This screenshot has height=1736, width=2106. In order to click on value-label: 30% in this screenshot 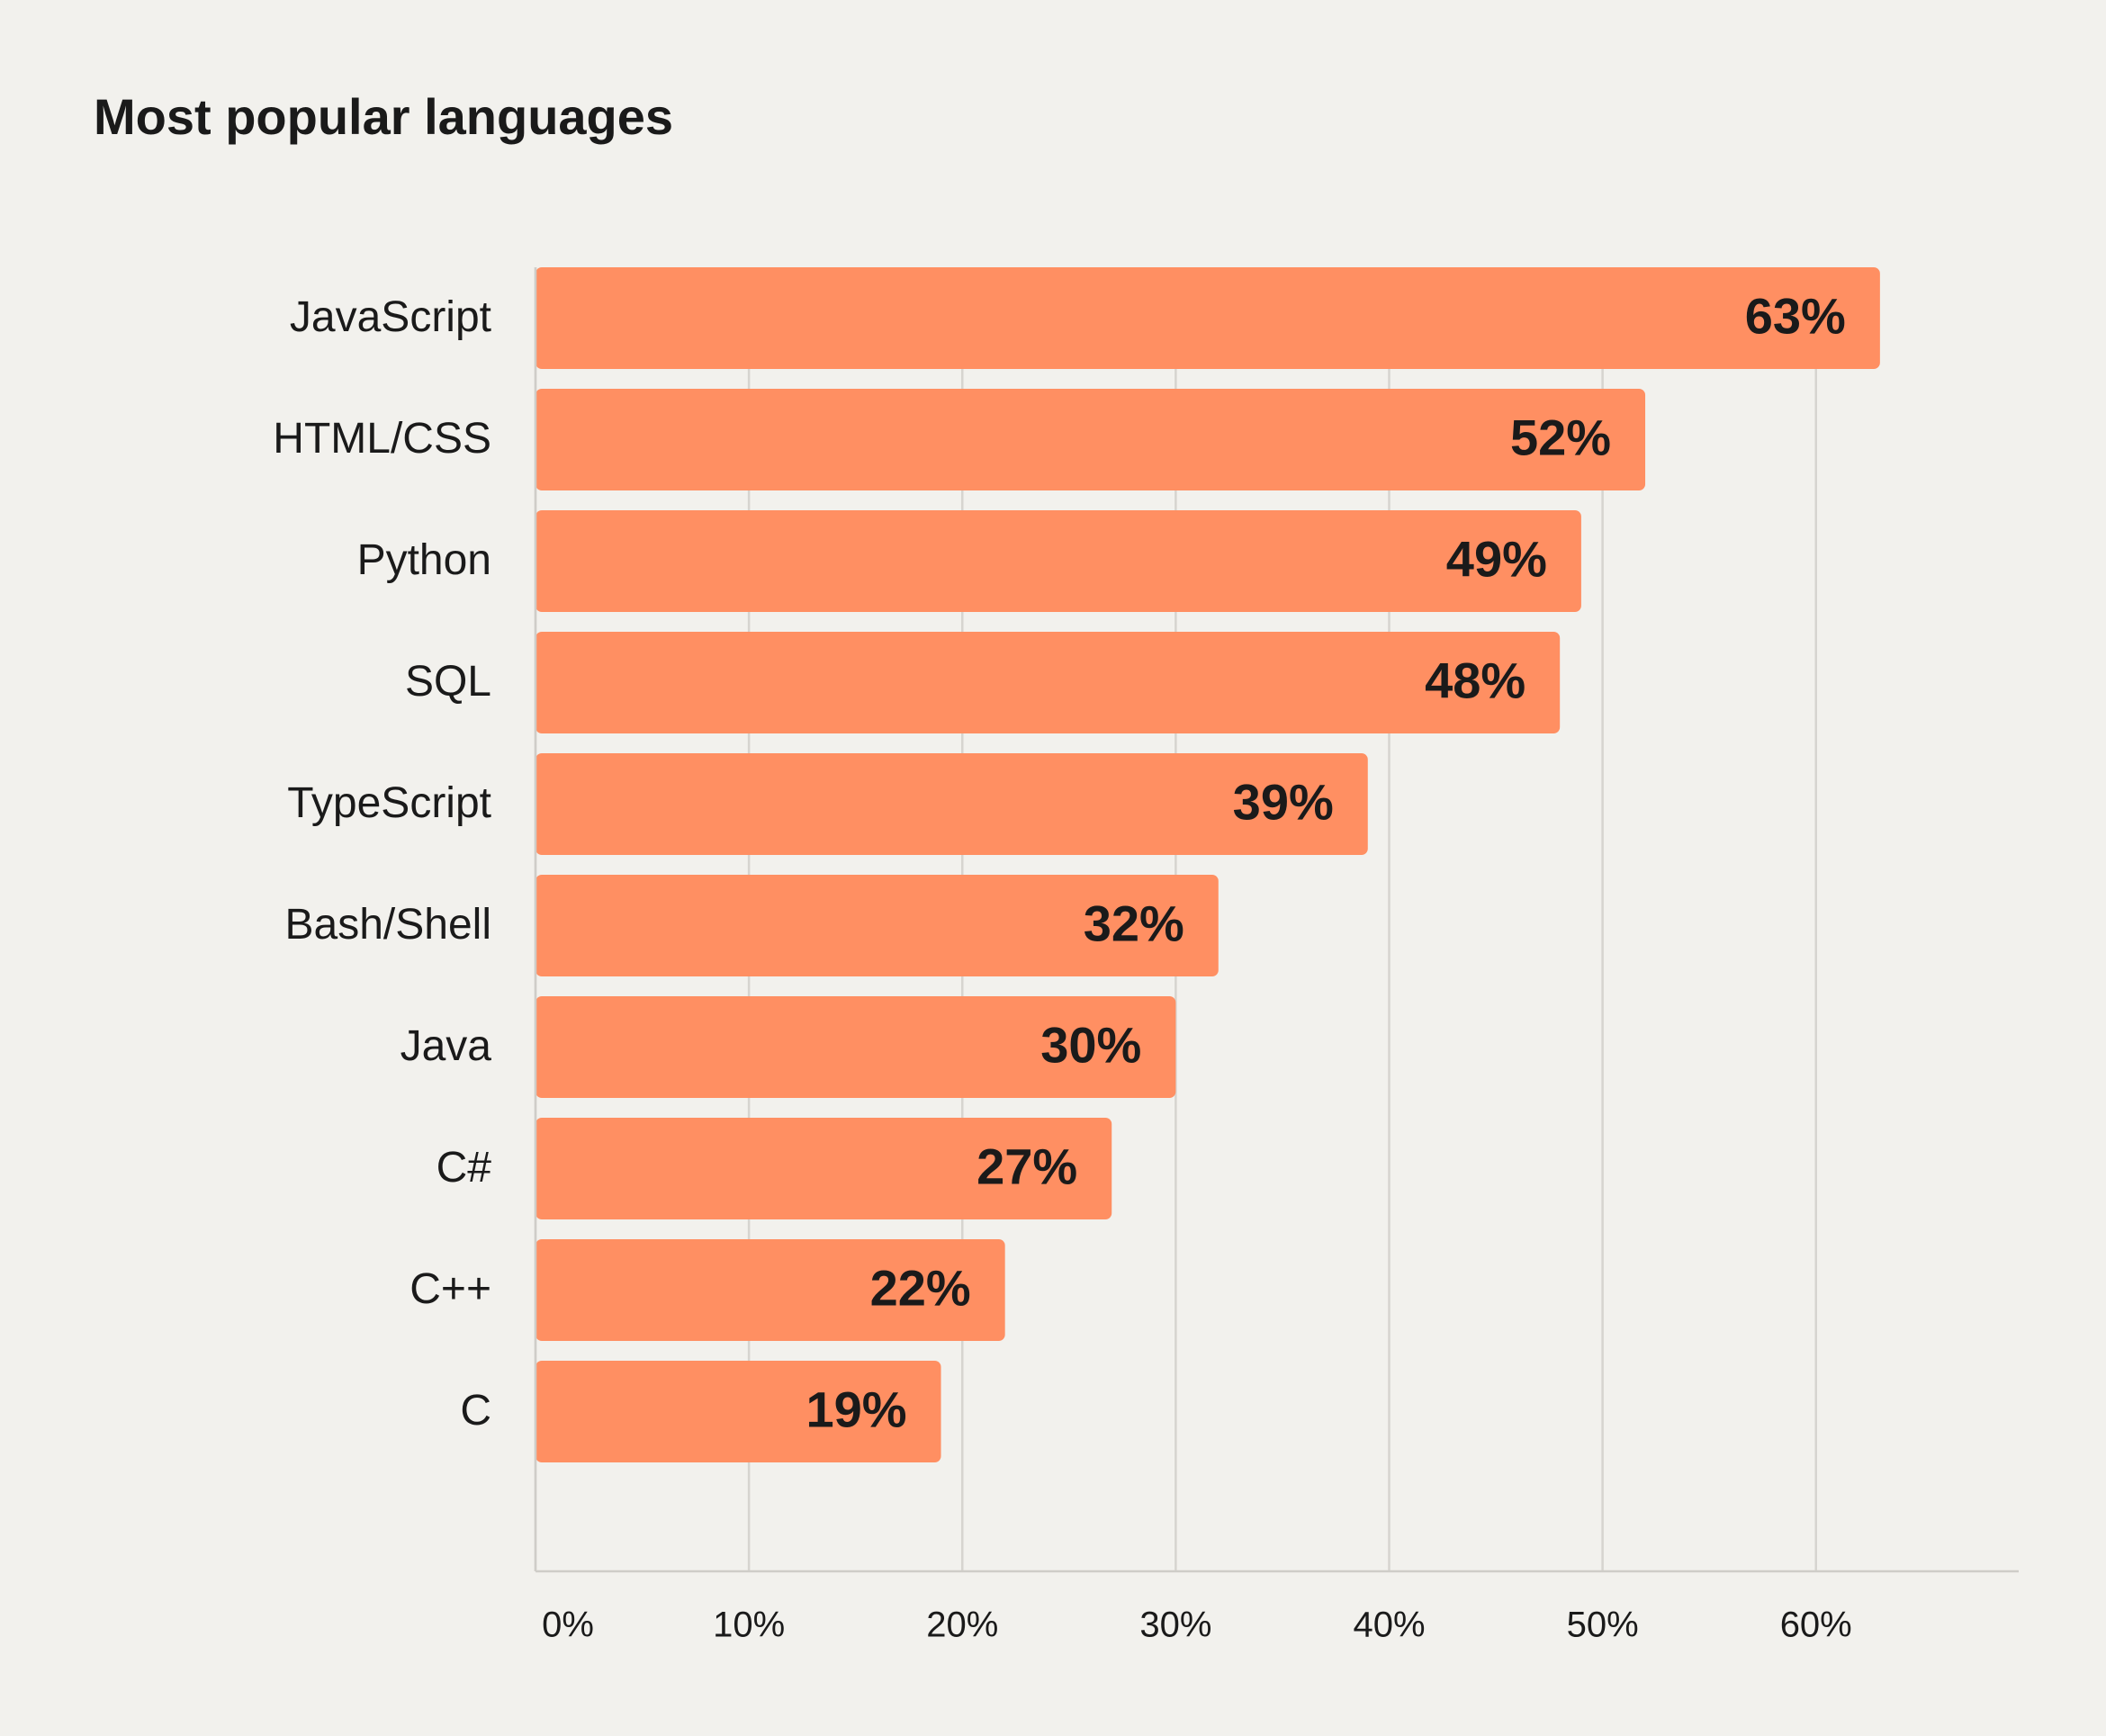, I will do `click(1090, 1044)`.